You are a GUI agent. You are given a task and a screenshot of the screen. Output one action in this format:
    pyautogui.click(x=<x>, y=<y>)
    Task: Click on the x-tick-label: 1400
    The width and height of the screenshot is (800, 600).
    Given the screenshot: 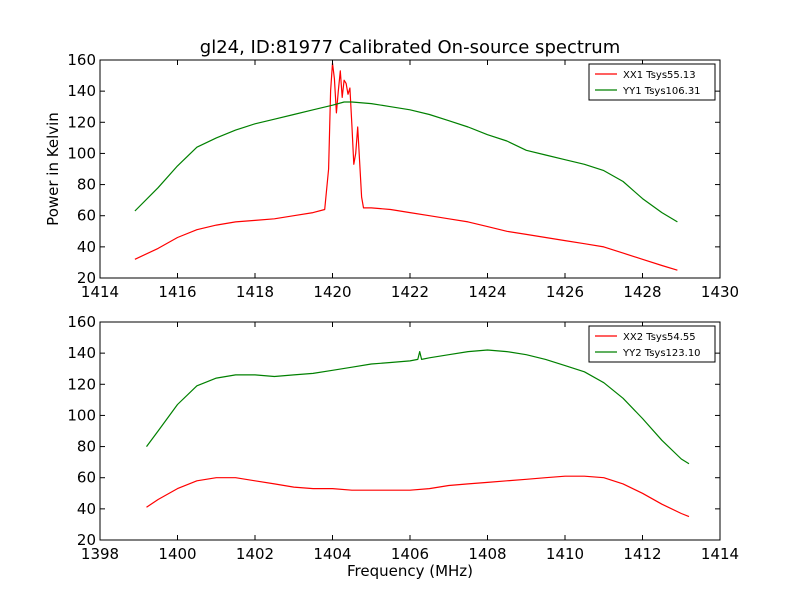 What is the action you would take?
    pyautogui.click(x=177, y=554)
    